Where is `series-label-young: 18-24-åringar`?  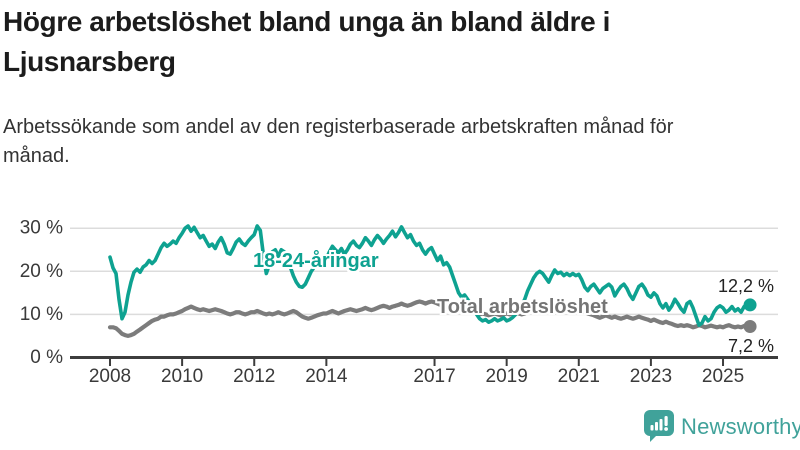
series-label-young: 18-24-åringar is located at coordinates (316, 261).